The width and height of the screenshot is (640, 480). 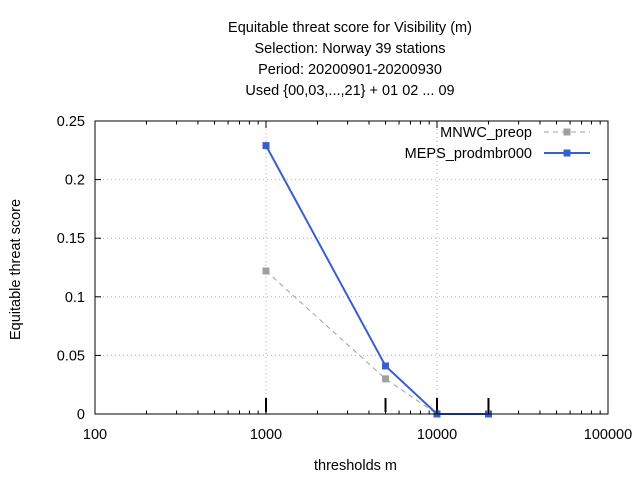 What do you see at coordinates (497, 143) in the screenshot?
I see `legend: MNWC_preop MEPS_prodmbr000` at bounding box center [497, 143].